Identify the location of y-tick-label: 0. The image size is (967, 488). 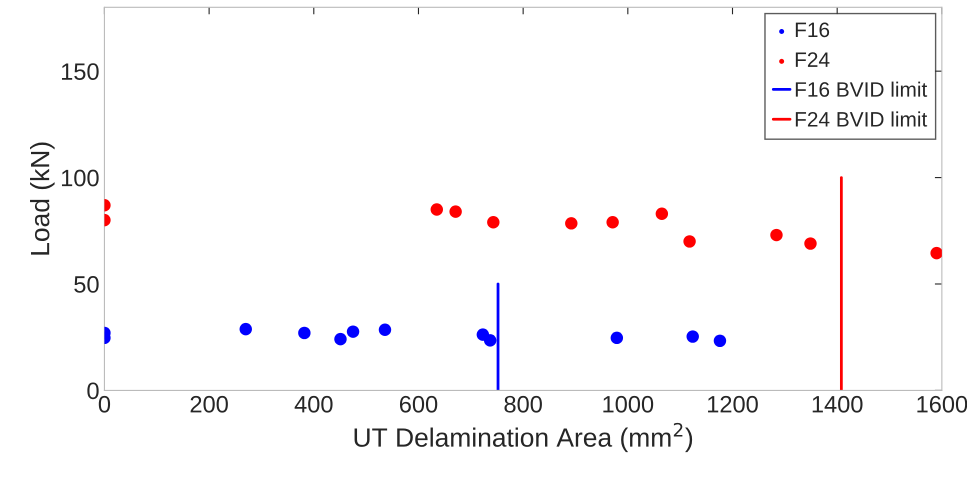
(93, 391).